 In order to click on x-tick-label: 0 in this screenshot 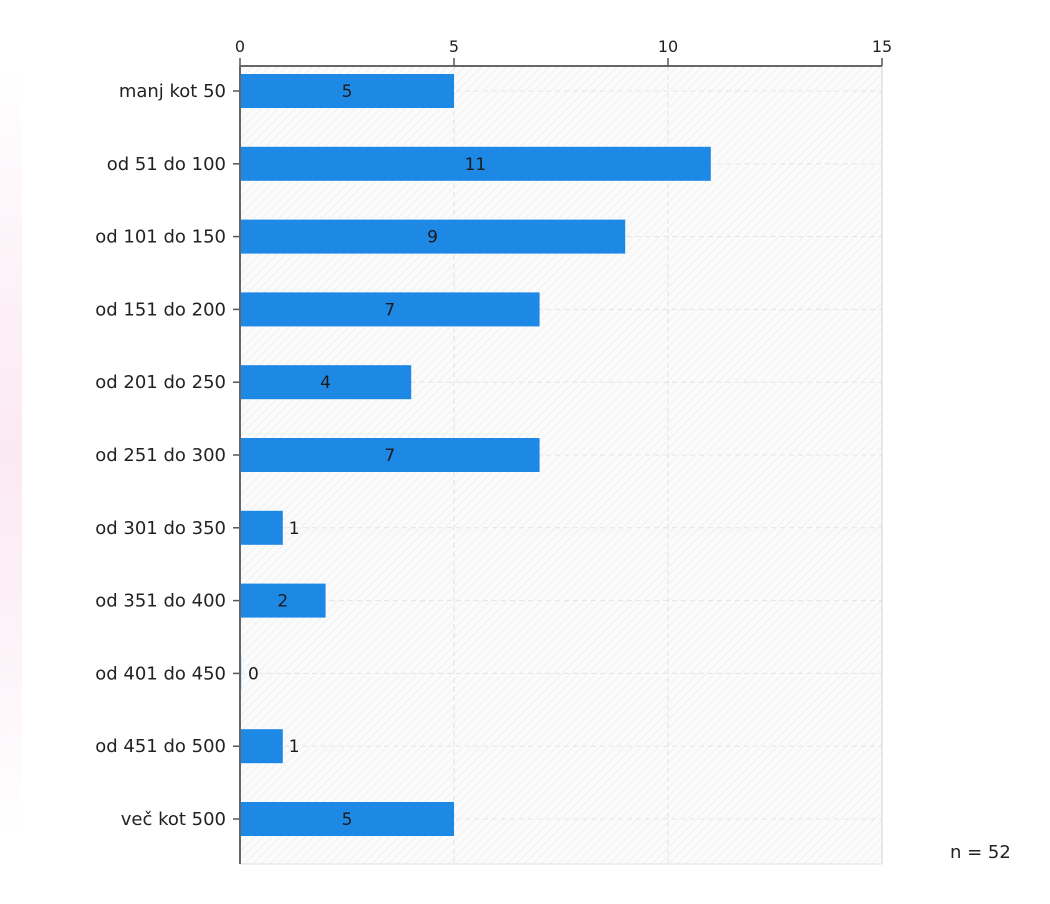, I will do `click(240, 46)`.